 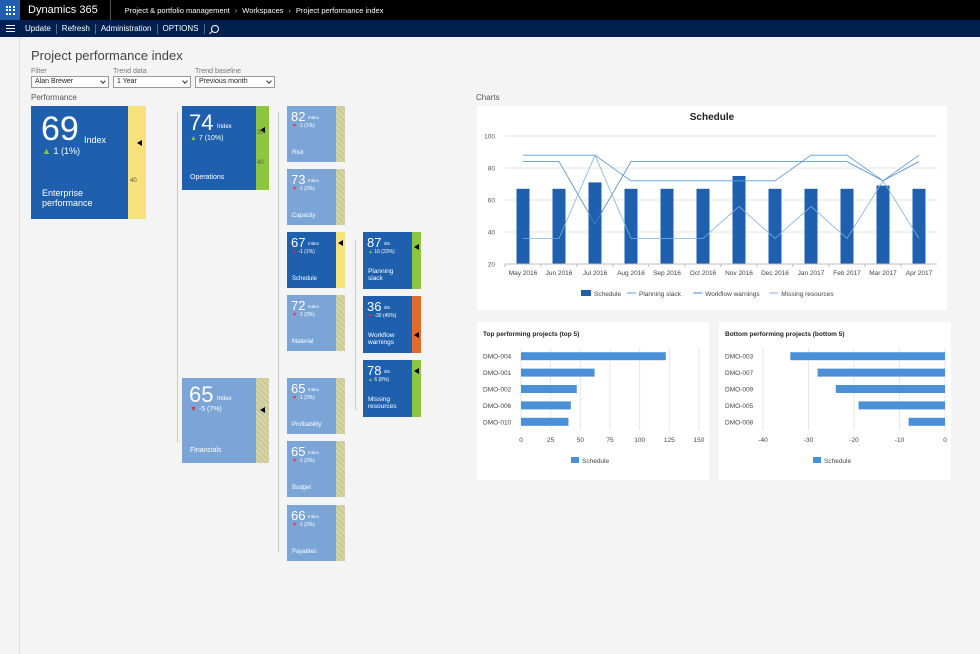 I want to click on refresh-button: Refresh, so click(x=76, y=28).